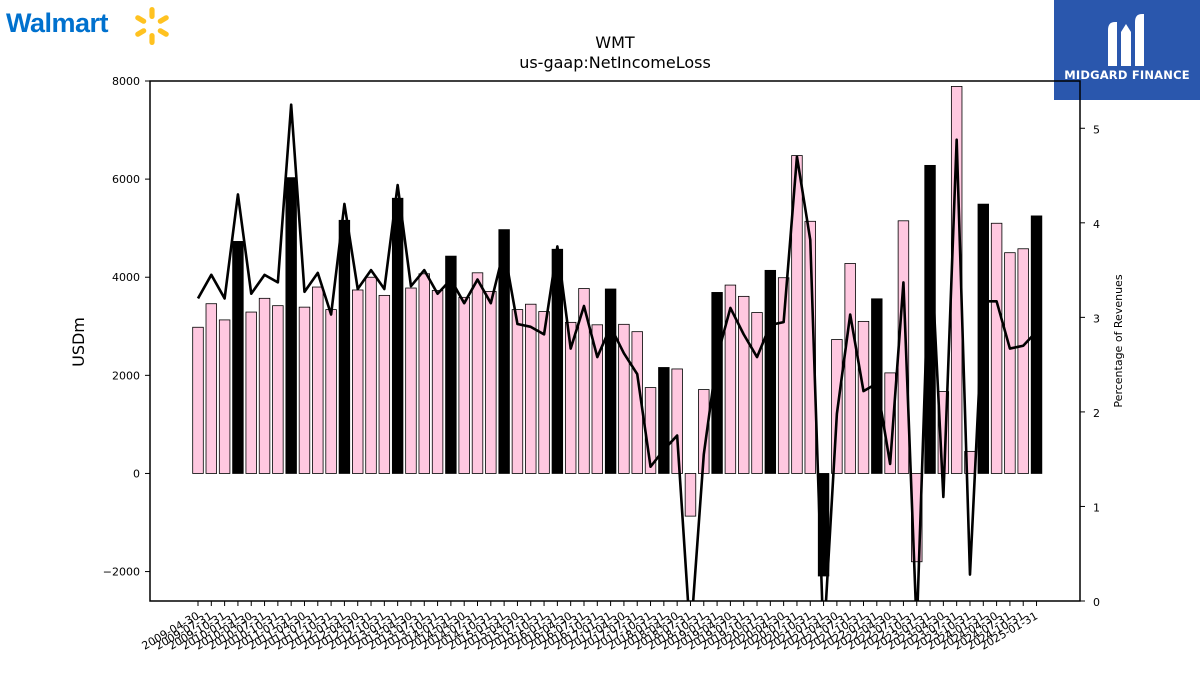  What do you see at coordinates (152, 26) in the screenshot?
I see `walmart-spark-icon` at bounding box center [152, 26].